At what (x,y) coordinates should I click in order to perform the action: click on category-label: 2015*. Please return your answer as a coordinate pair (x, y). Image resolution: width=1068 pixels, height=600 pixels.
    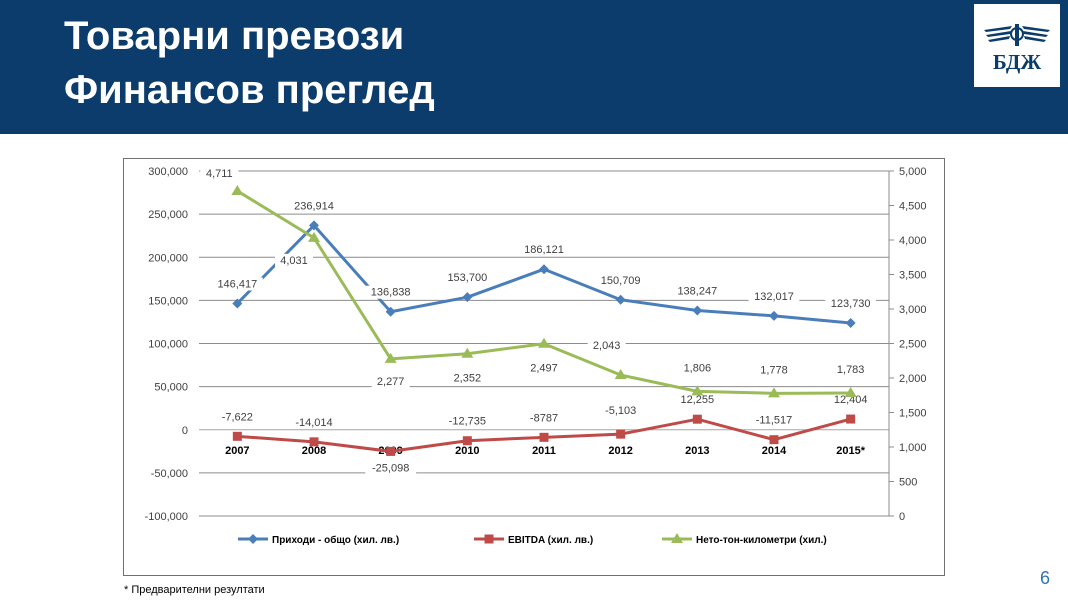
    Looking at the image, I should click on (850, 451).